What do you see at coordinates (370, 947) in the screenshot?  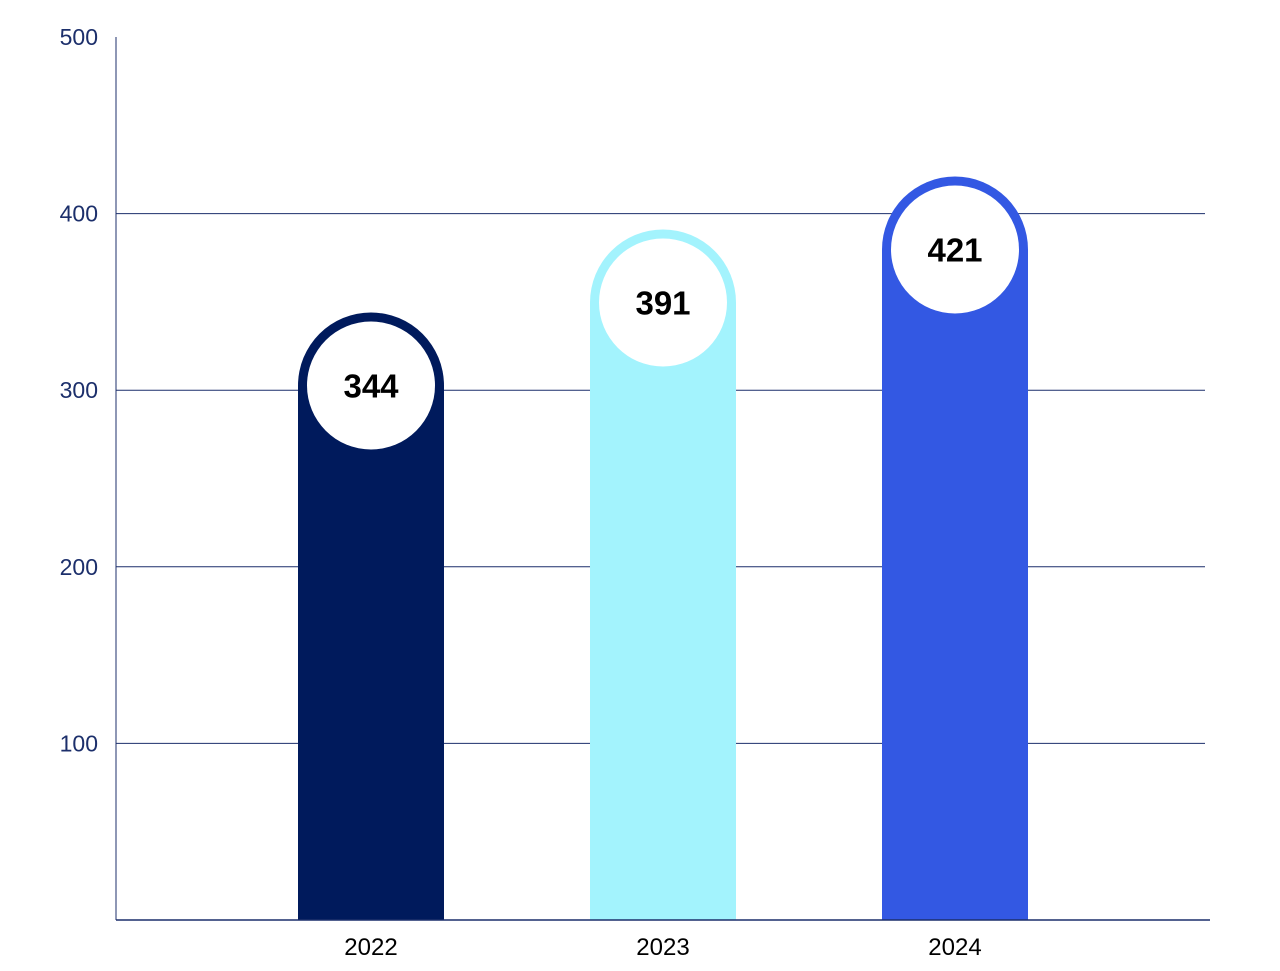 I see `x-tick-label: 2022` at bounding box center [370, 947].